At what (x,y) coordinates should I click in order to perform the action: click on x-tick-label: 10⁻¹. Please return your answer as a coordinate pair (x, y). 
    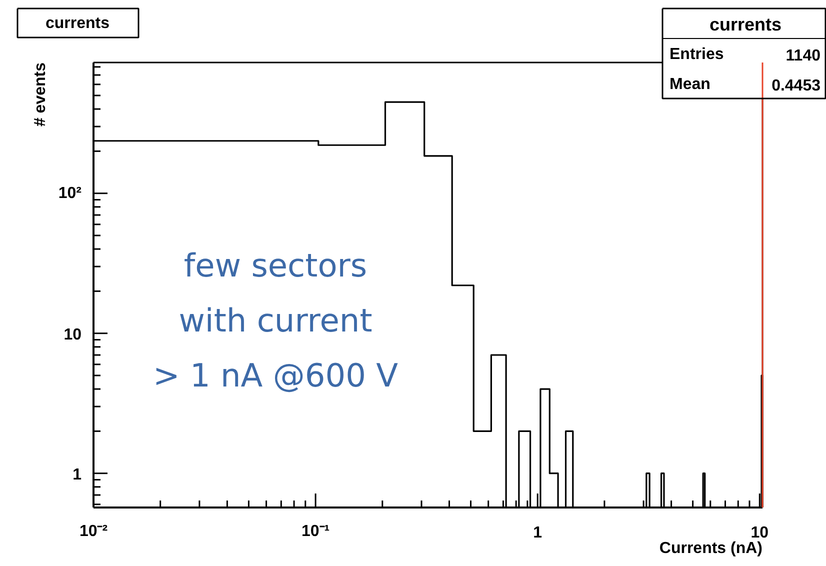
    Looking at the image, I should click on (315, 531).